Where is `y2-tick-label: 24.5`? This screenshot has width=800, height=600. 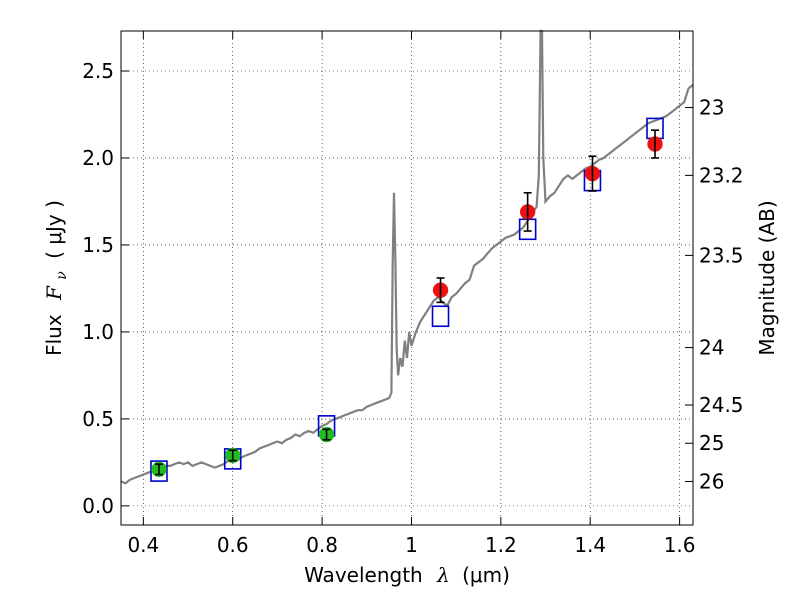 y2-tick-label: 24.5 is located at coordinates (721, 405).